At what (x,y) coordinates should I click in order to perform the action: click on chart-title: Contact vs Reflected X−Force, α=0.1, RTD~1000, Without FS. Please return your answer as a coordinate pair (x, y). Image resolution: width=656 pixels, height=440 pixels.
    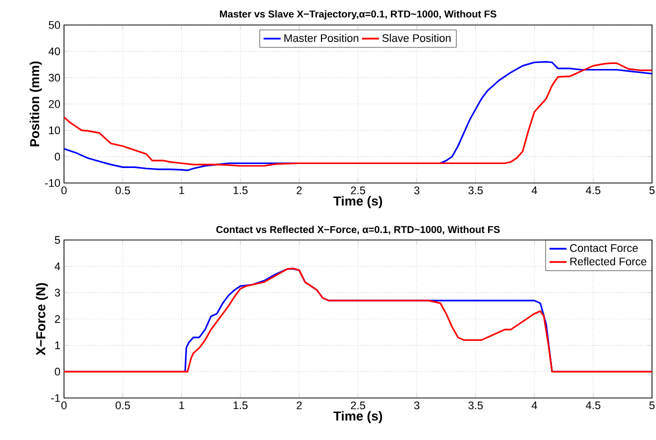
    Looking at the image, I should click on (358, 230).